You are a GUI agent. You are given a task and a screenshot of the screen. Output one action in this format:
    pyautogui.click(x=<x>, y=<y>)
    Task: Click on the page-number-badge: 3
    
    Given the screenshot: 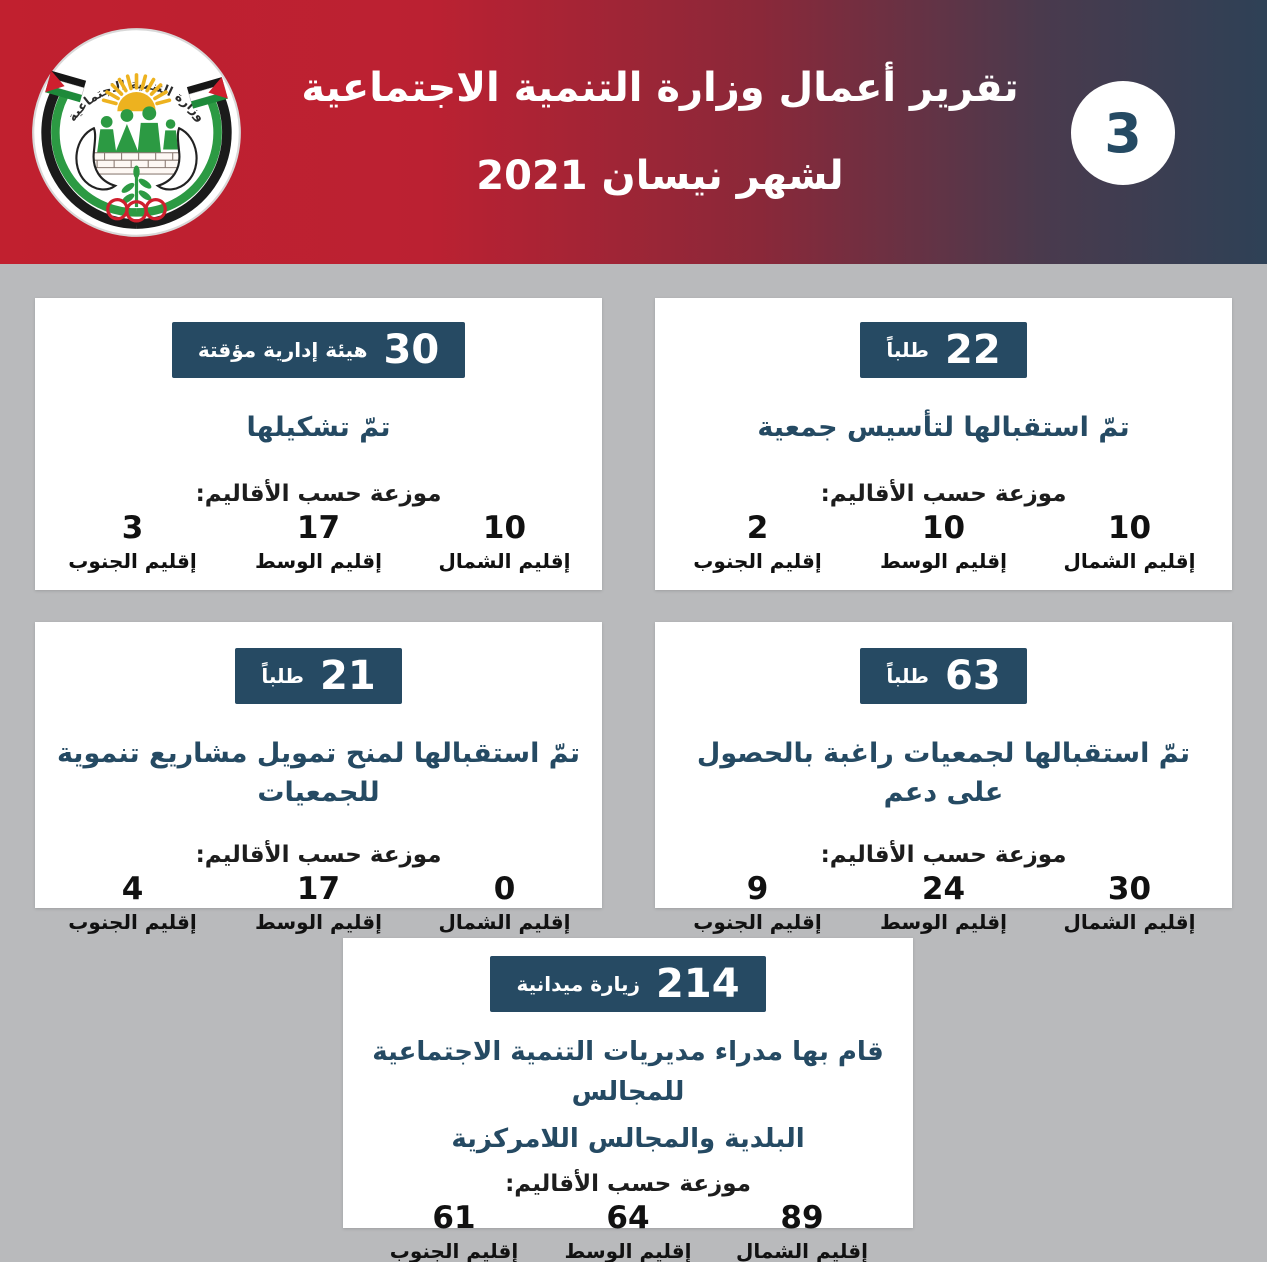 What is the action you would take?
    pyautogui.click(x=1123, y=133)
    